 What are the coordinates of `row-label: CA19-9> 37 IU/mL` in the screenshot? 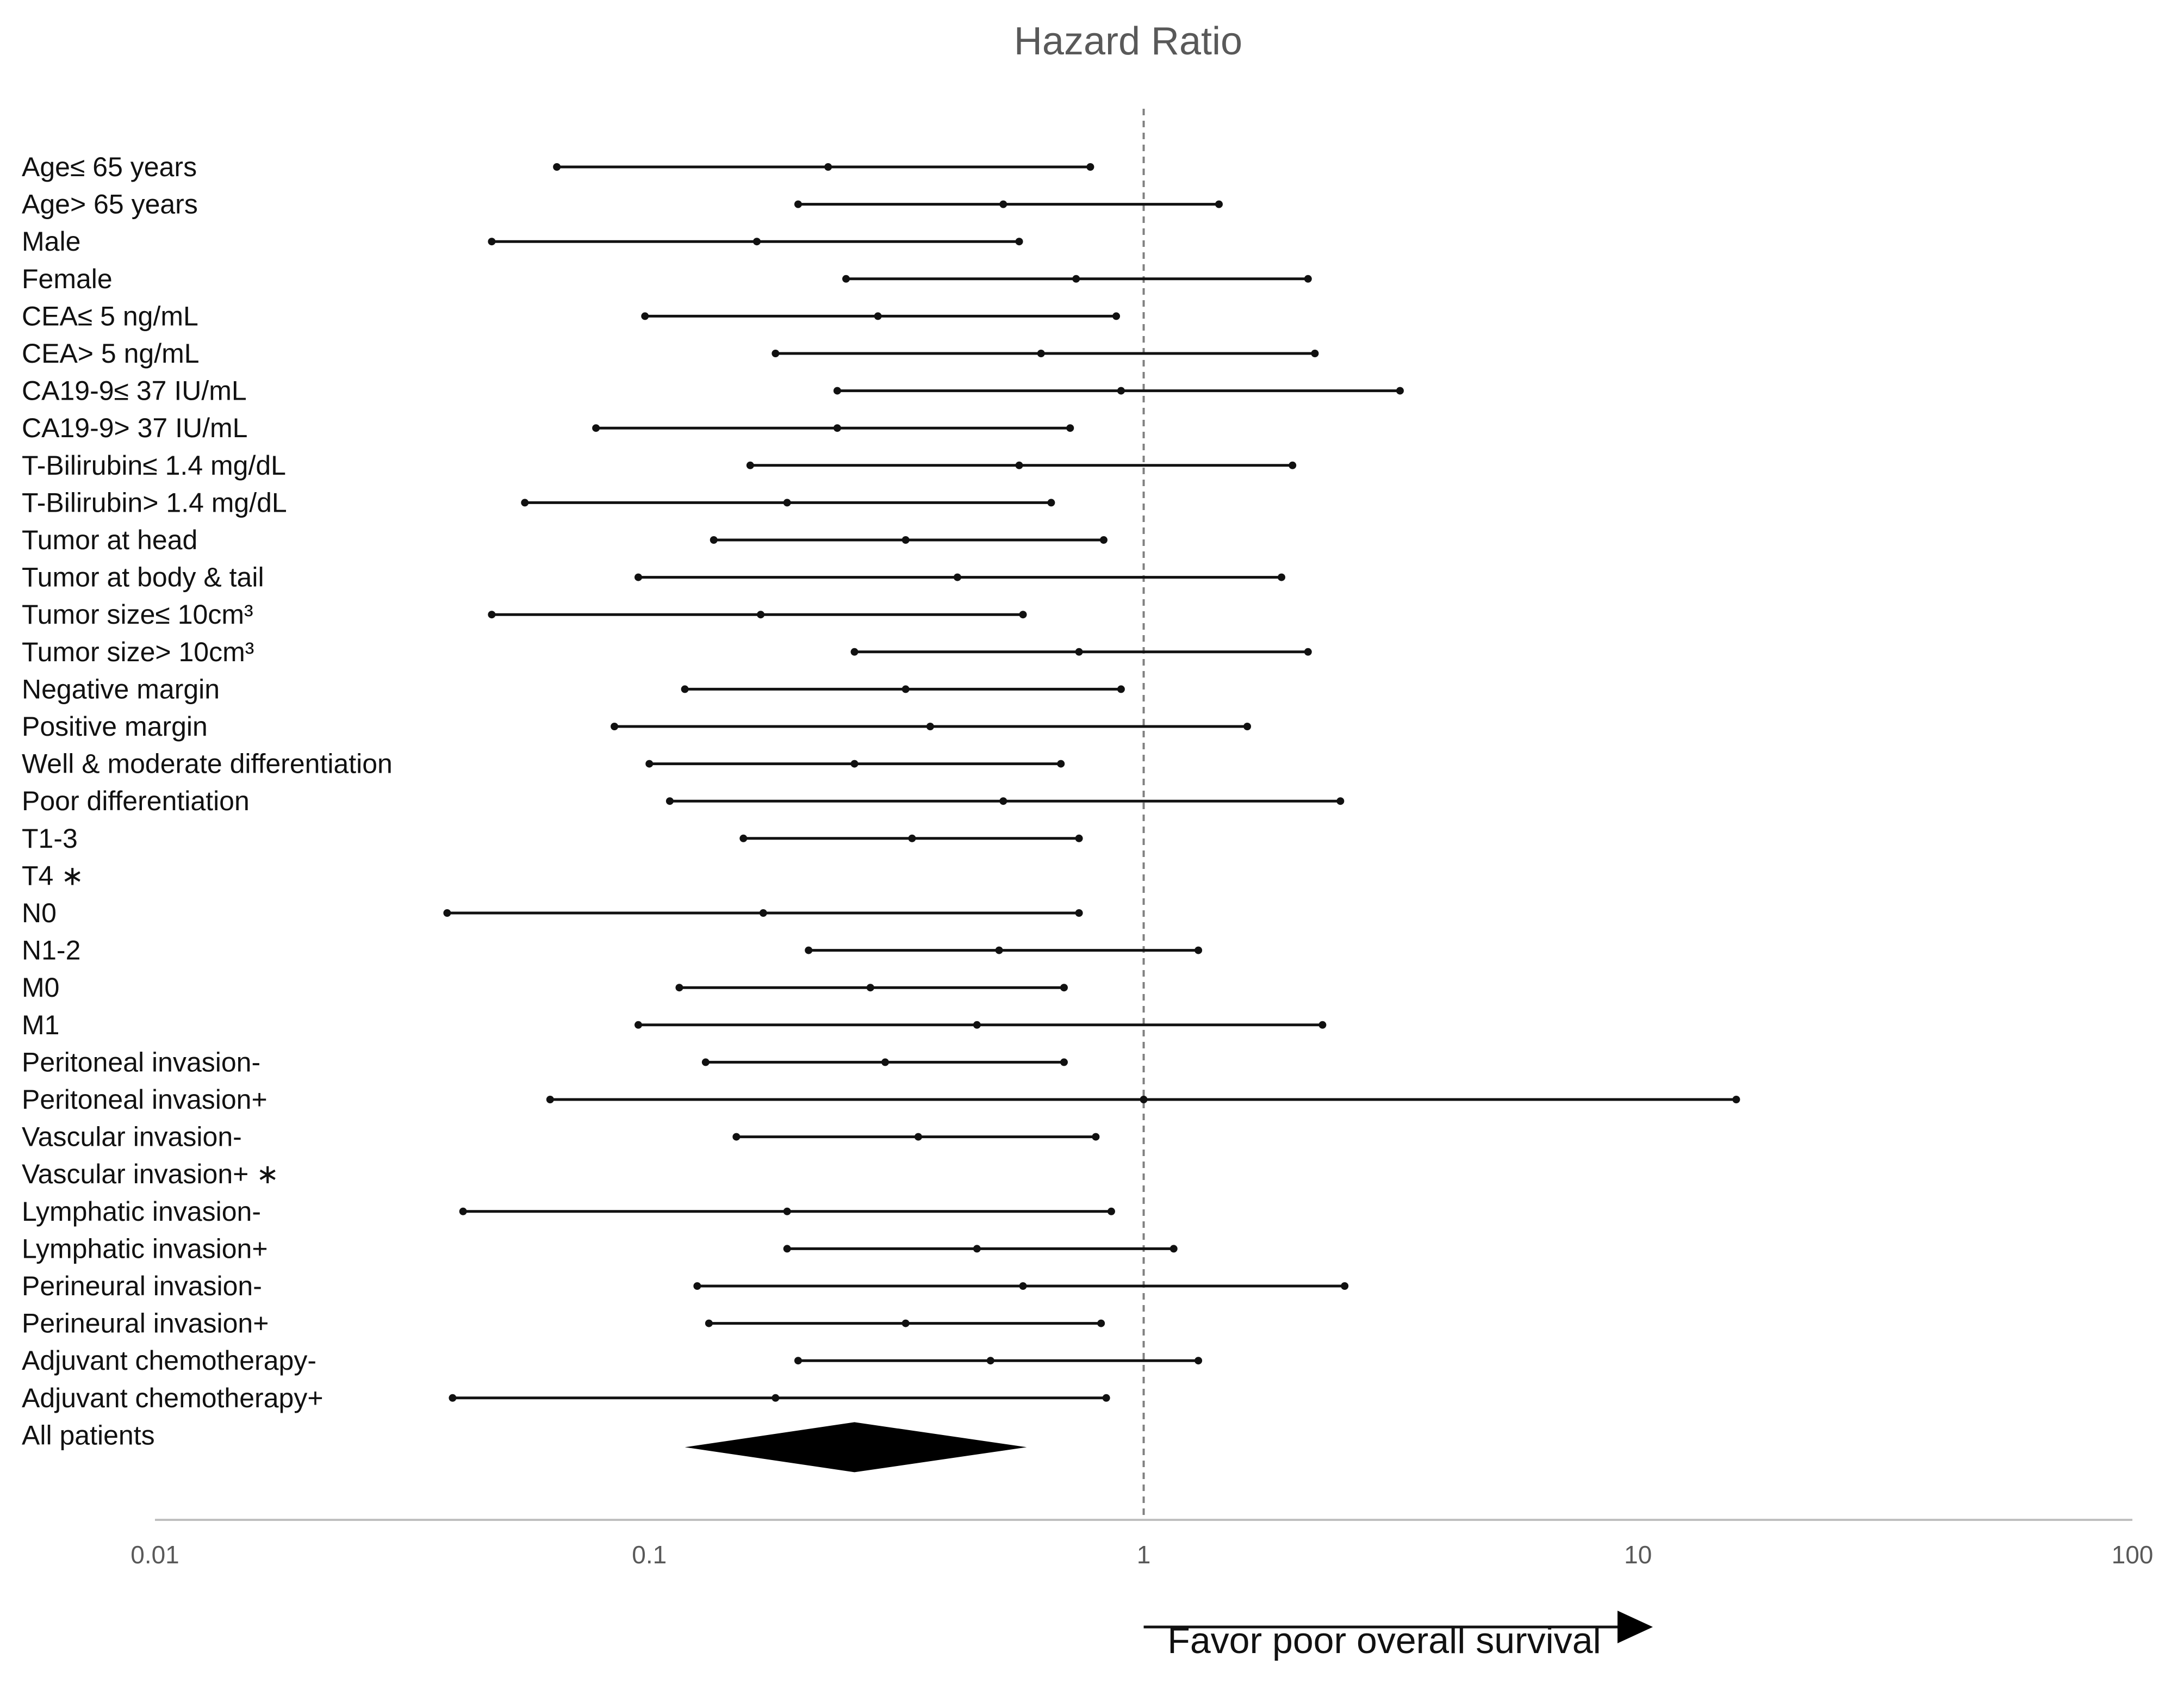 It's located at (135, 428).